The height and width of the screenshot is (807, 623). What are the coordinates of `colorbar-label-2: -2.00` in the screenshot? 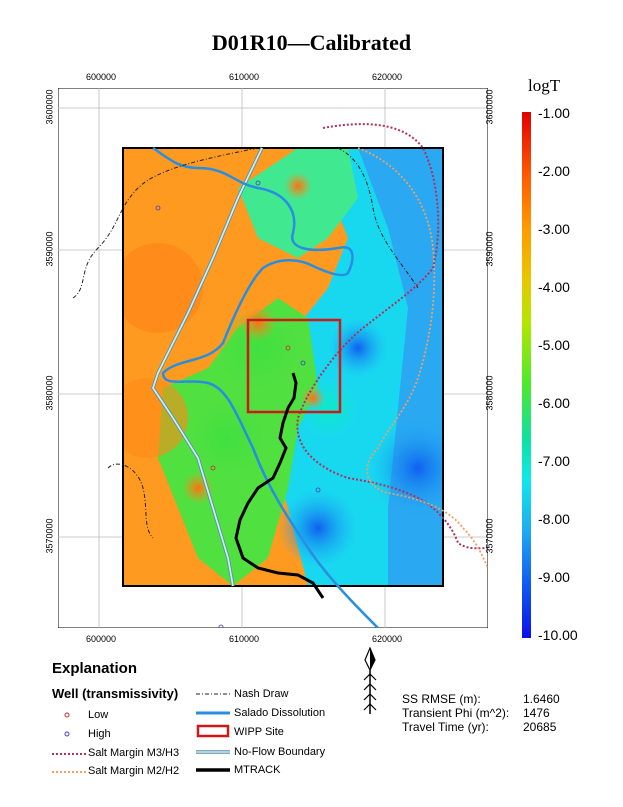 It's located at (554, 171).